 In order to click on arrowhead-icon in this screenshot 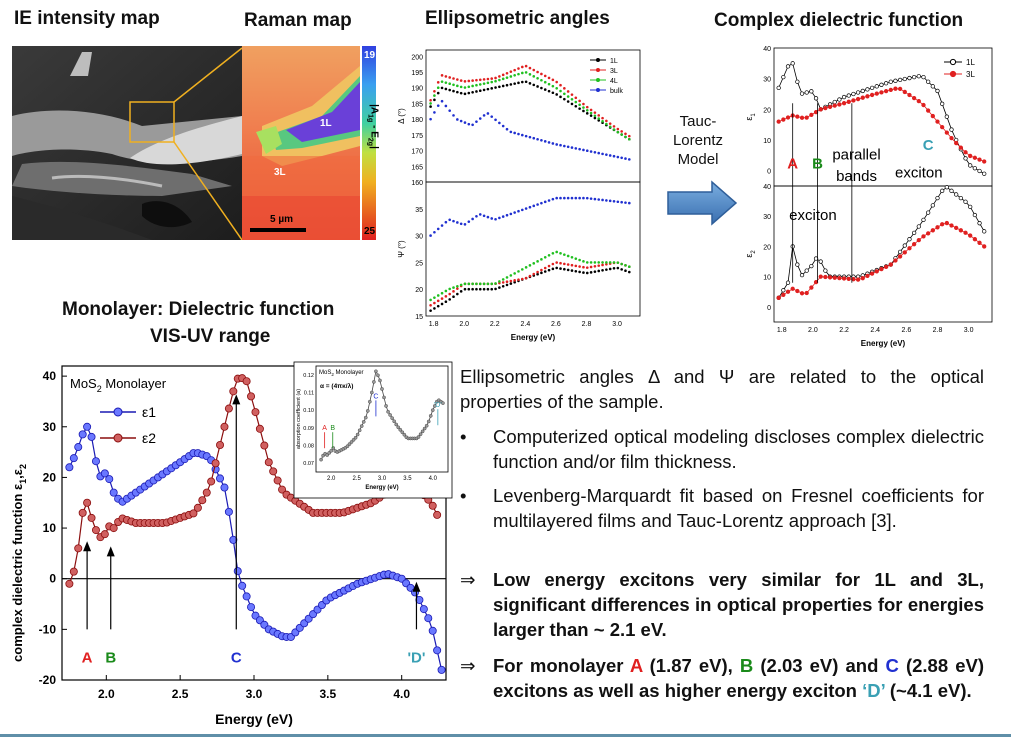, I will do `click(416, 586)`.